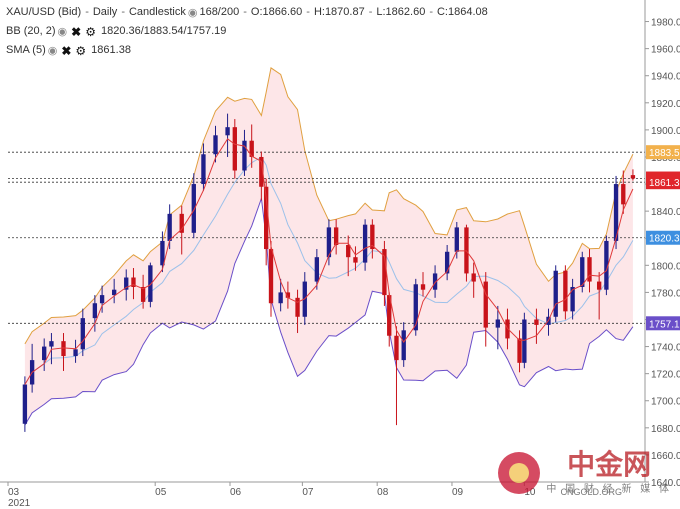 This screenshot has height=509, width=680. I want to click on y-axis-tick-label: 1640.0, so click(665, 483).